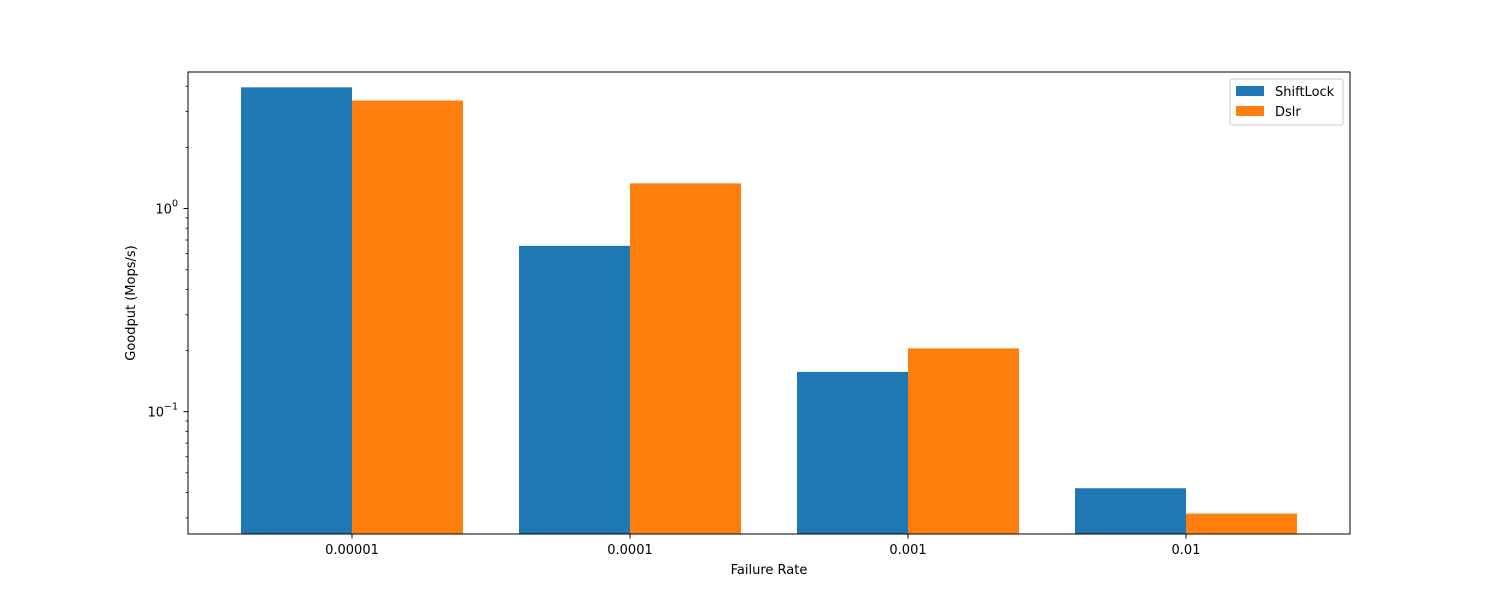 This screenshot has height=600, width=1500. Describe the element at coordinates (769, 570) in the screenshot. I see `x-axis-title: Failure Rate` at that location.